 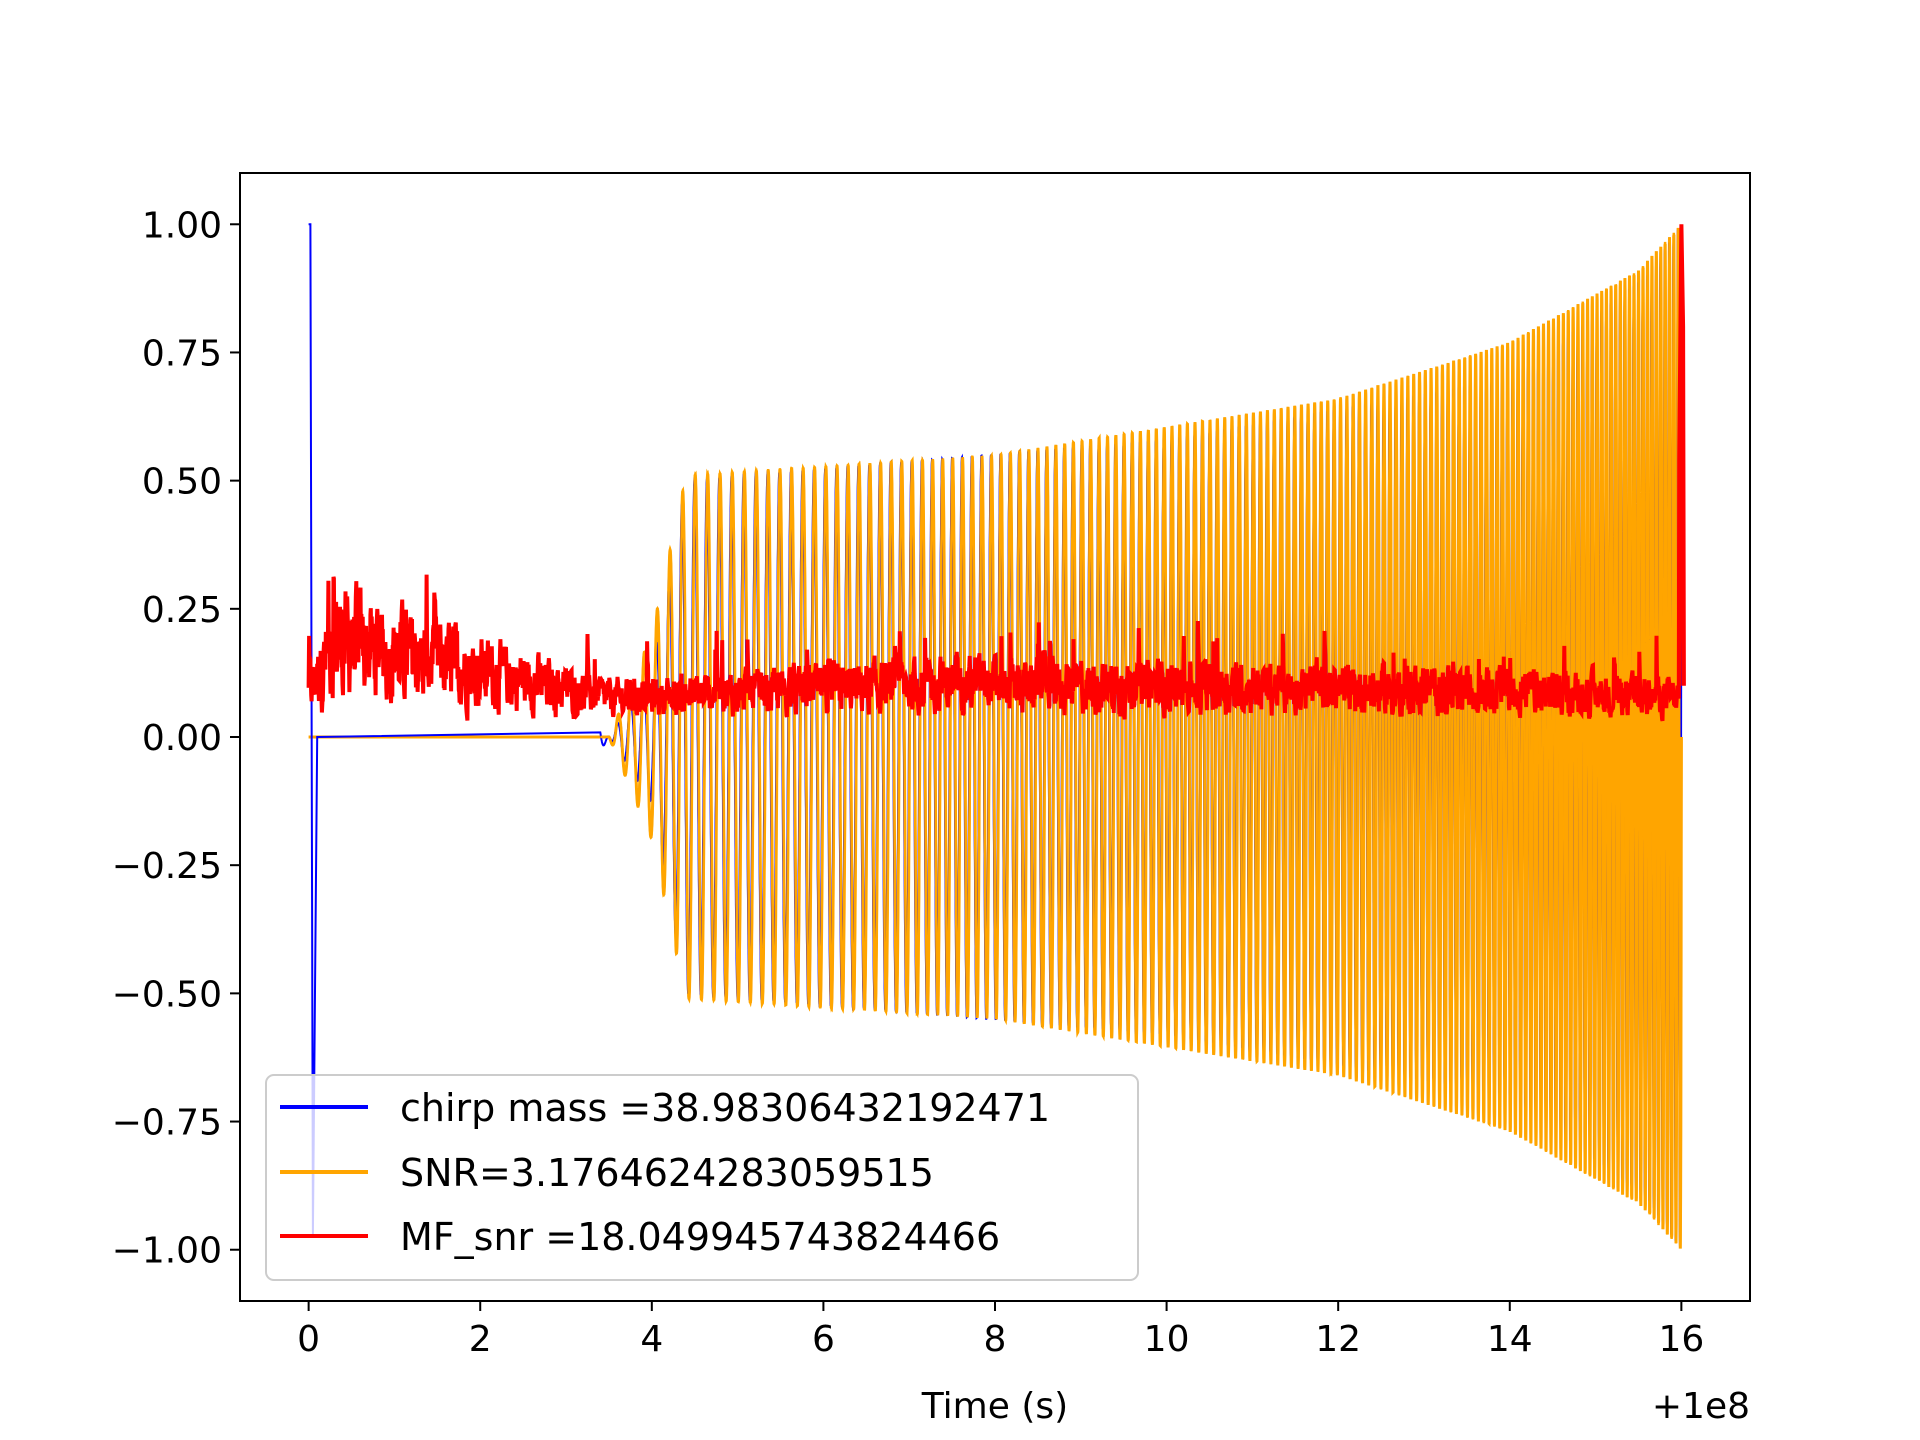 What do you see at coordinates (182, 610) in the screenshot?
I see `y-tick-label: 0.25` at bounding box center [182, 610].